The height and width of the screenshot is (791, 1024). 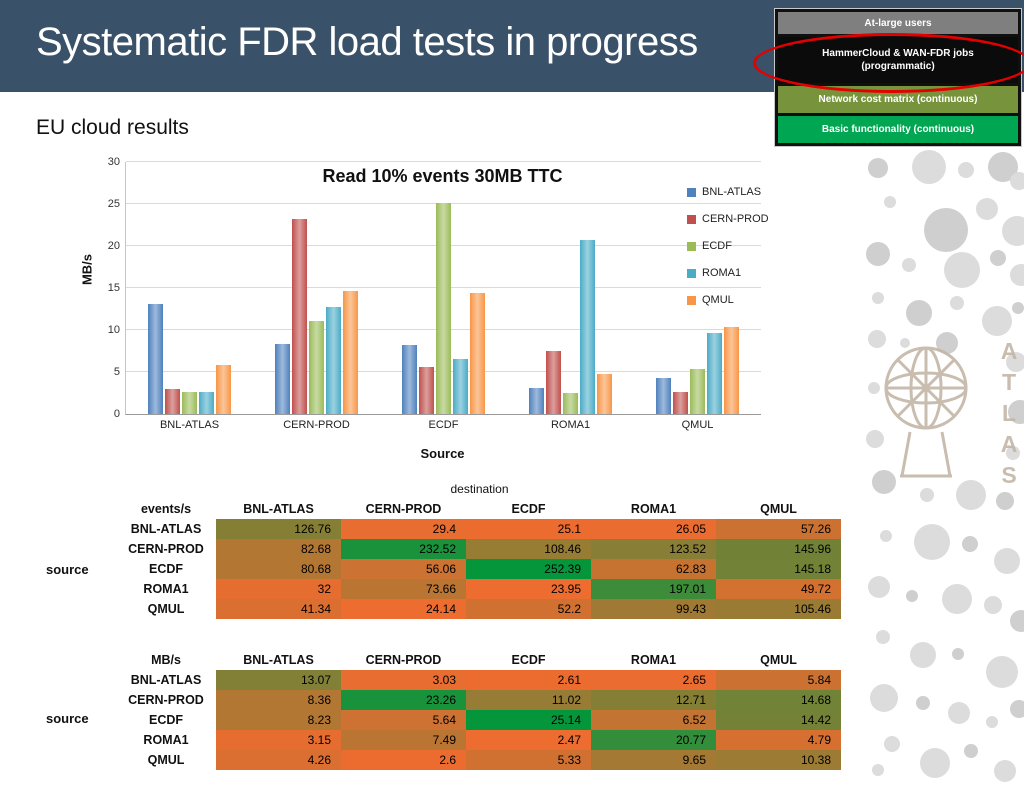 What do you see at coordinates (570, 425) in the screenshot?
I see `category-label: ROMA1` at bounding box center [570, 425].